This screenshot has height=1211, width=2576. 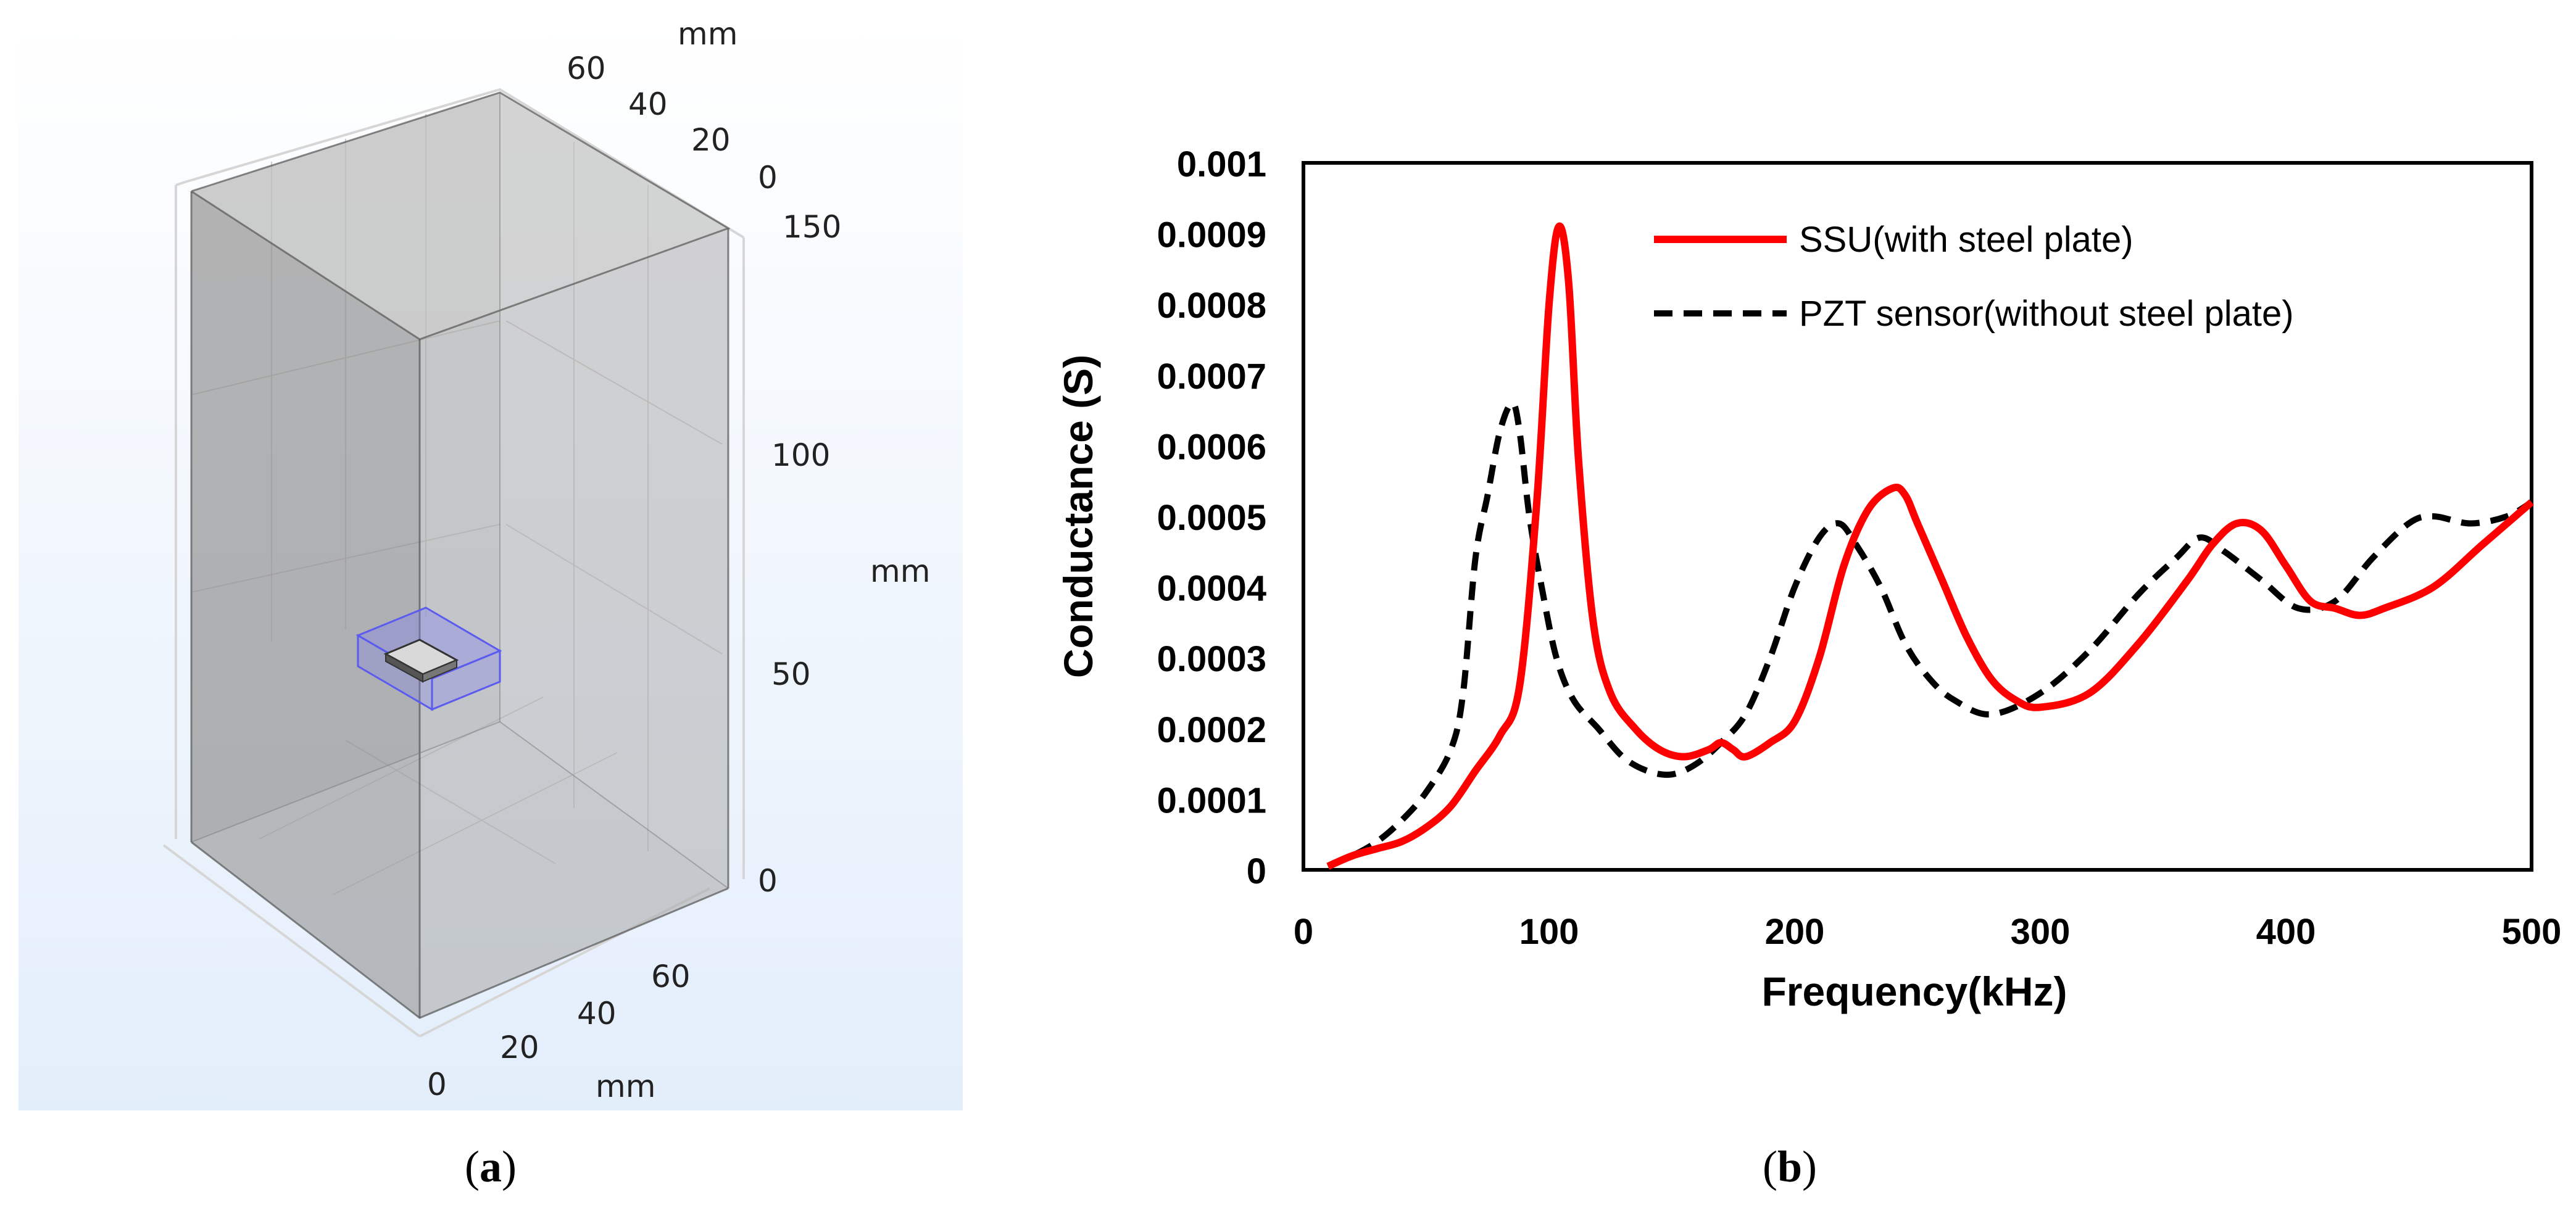 I want to click on y-tick-label: 0.0004, so click(x=1211, y=589).